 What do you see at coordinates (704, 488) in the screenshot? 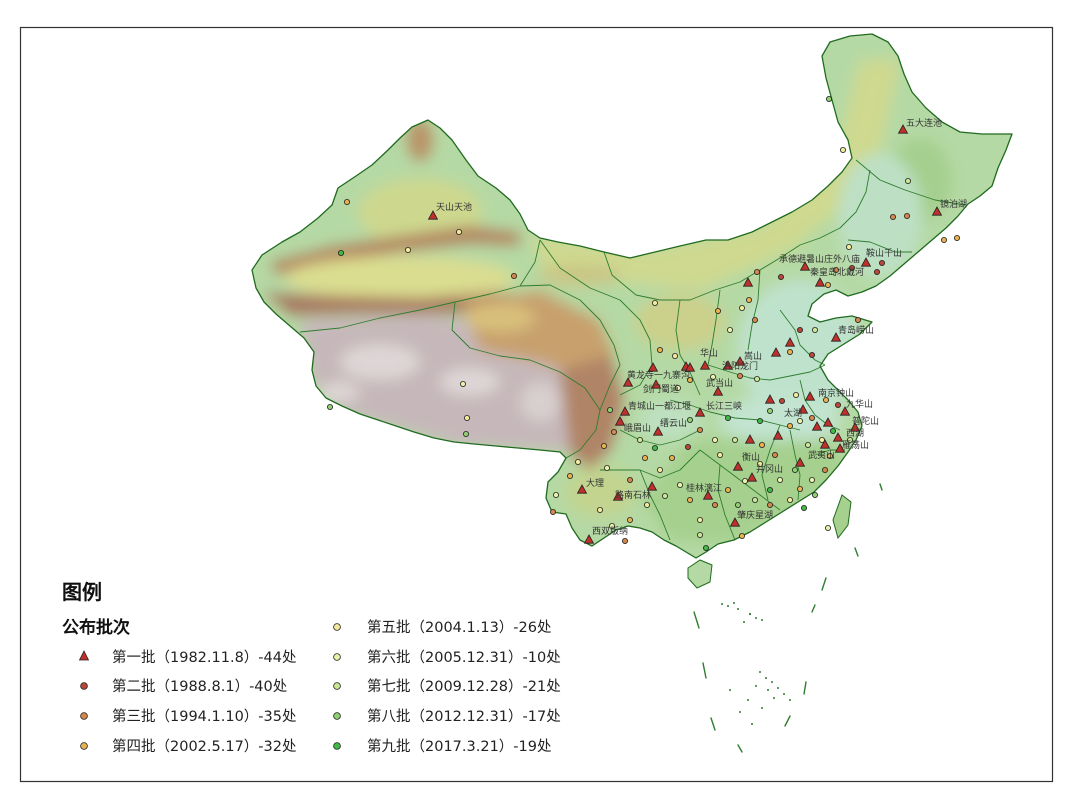
I see `place-label: 桂林漓江` at bounding box center [704, 488].